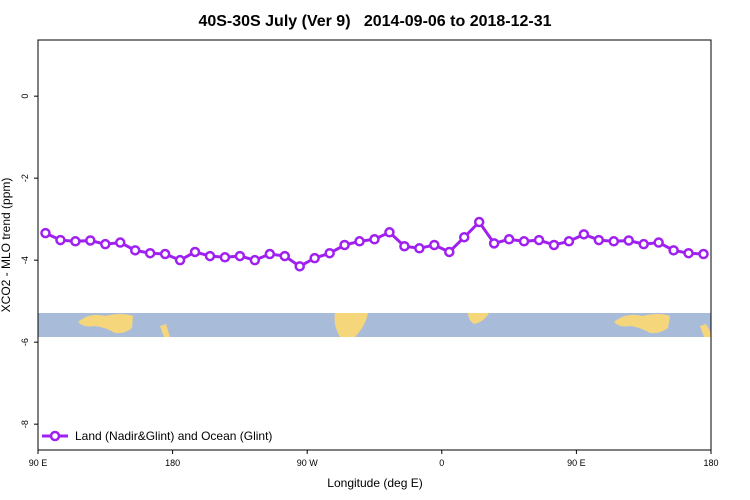 The image size is (750, 500). Describe the element at coordinates (441, 463) in the screenshot. I see `x-tick-label: 0` at that location.